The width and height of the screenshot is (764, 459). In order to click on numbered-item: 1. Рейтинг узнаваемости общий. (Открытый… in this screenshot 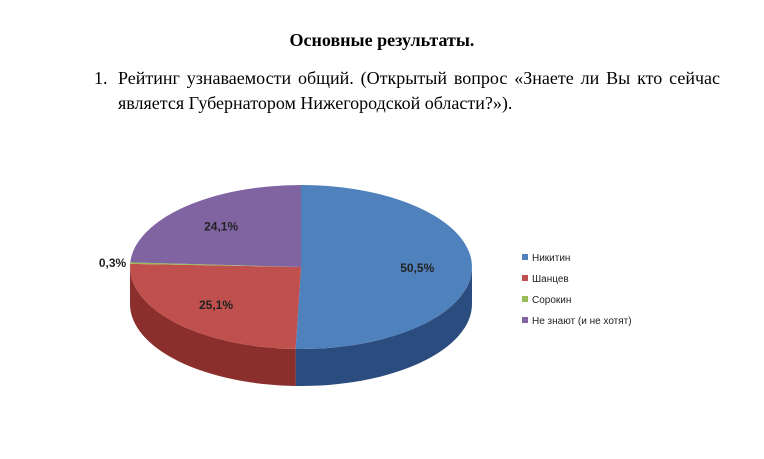, I will do `click(407, 91)`.